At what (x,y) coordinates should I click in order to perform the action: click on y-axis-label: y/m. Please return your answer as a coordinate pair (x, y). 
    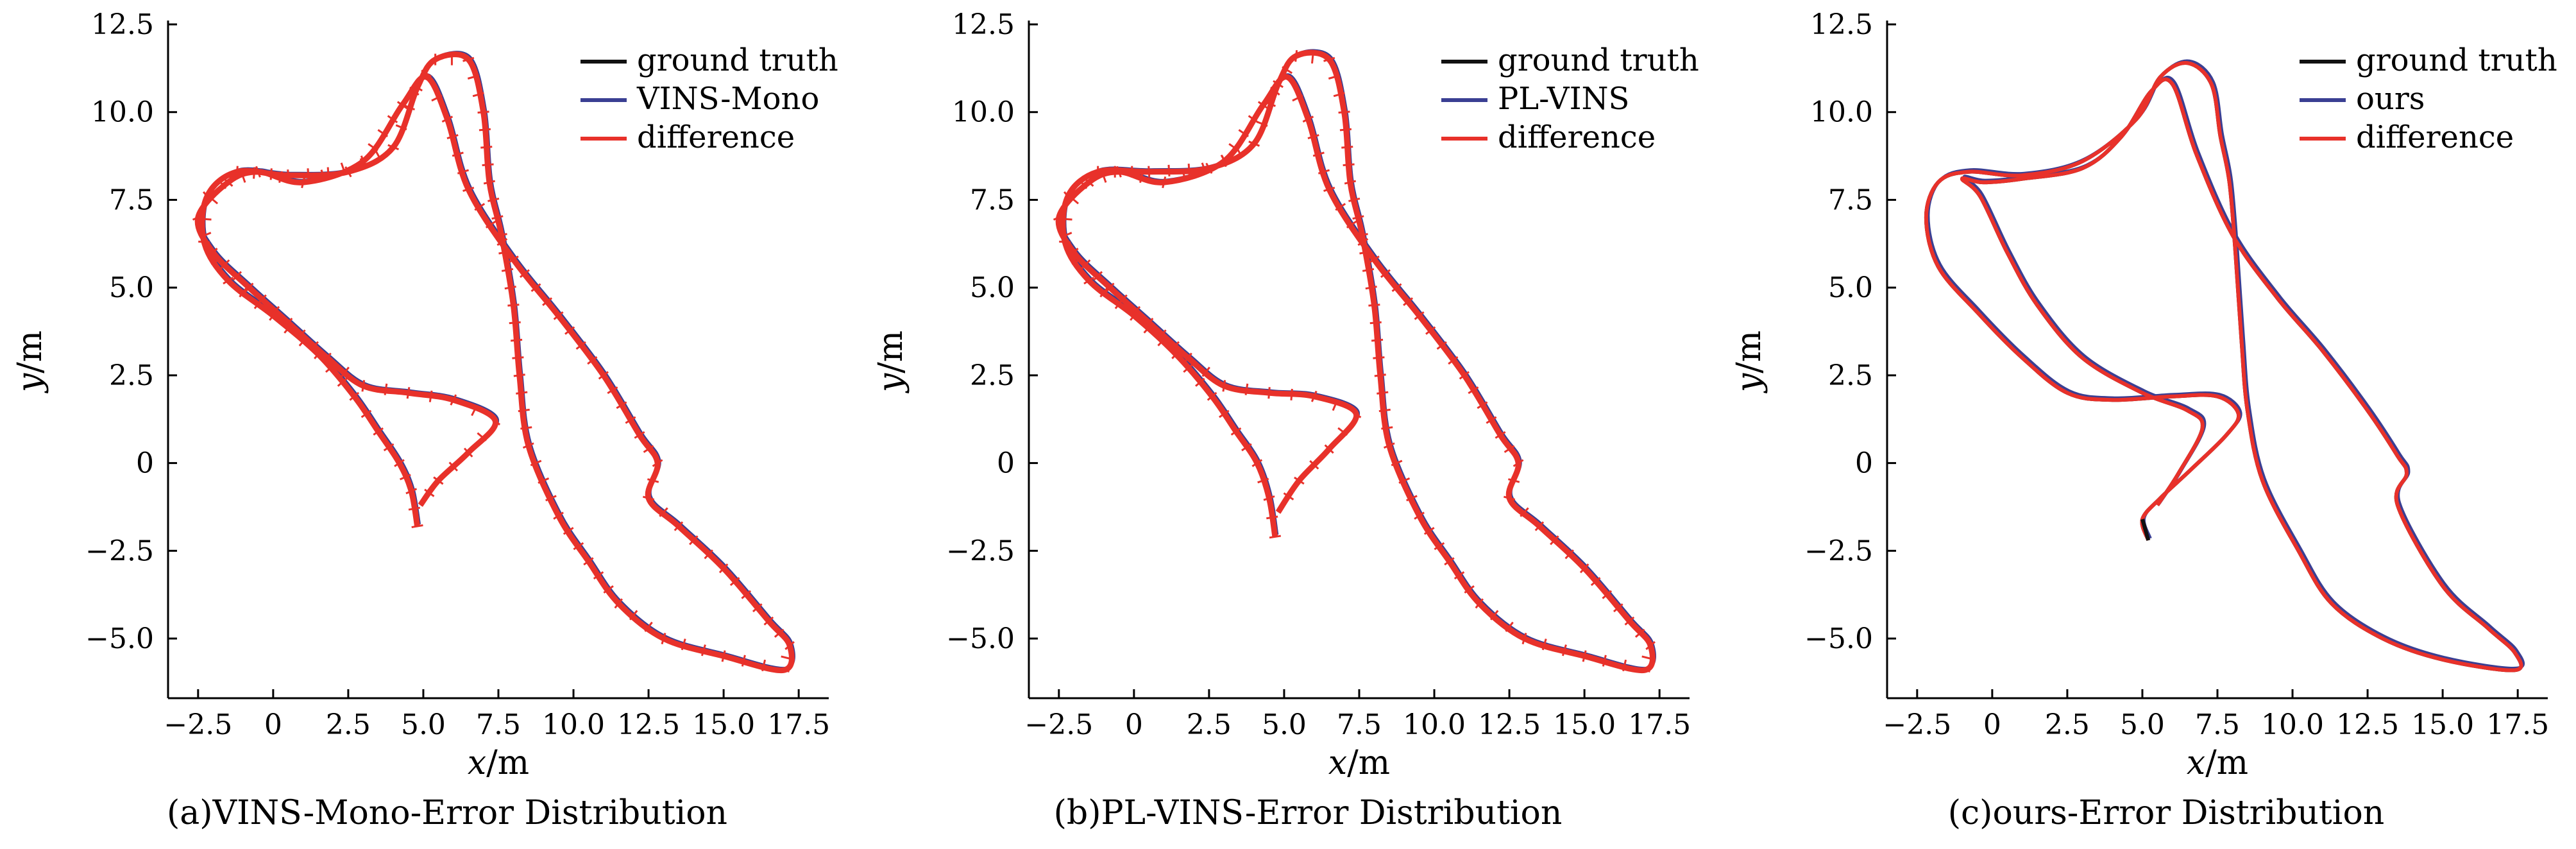
    Looking at the image, I should click on (30, 361).